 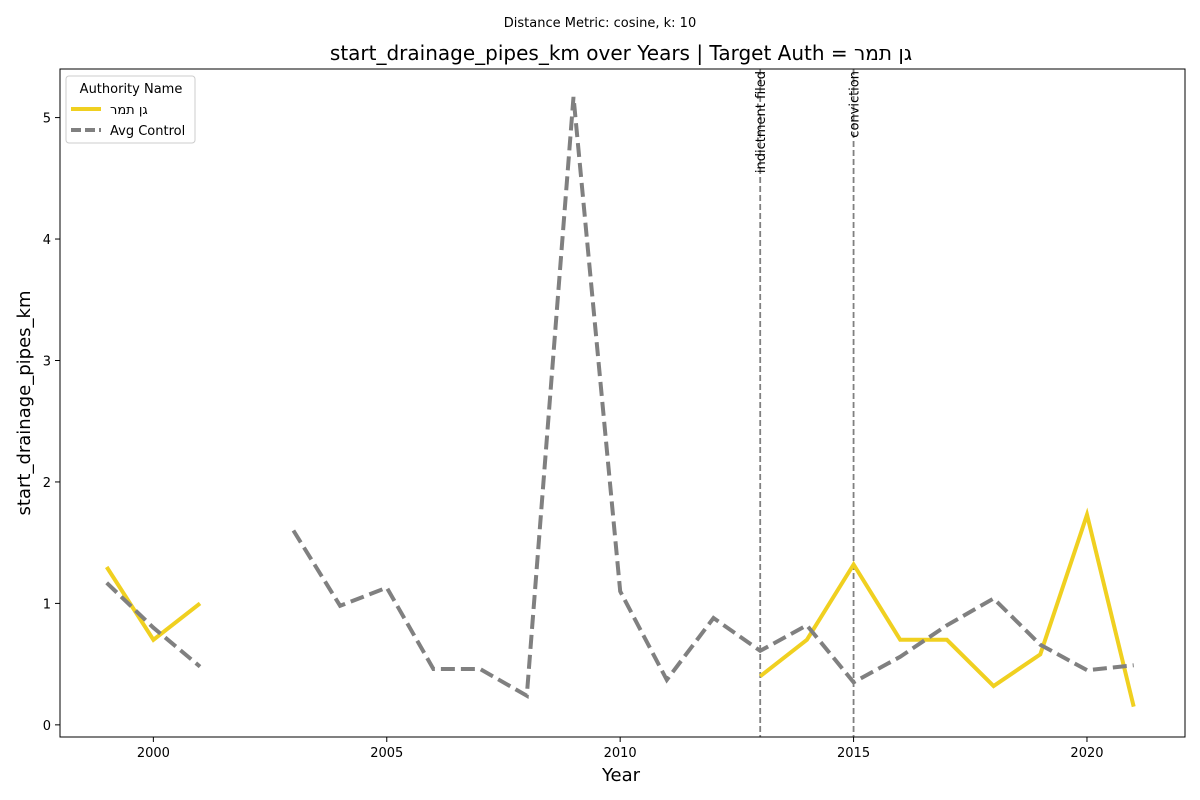 What do you see at coordinates (620, 753) in the screenshot?
I see `x-tick-label-2010: 2010` at bounding box center [620, 753].